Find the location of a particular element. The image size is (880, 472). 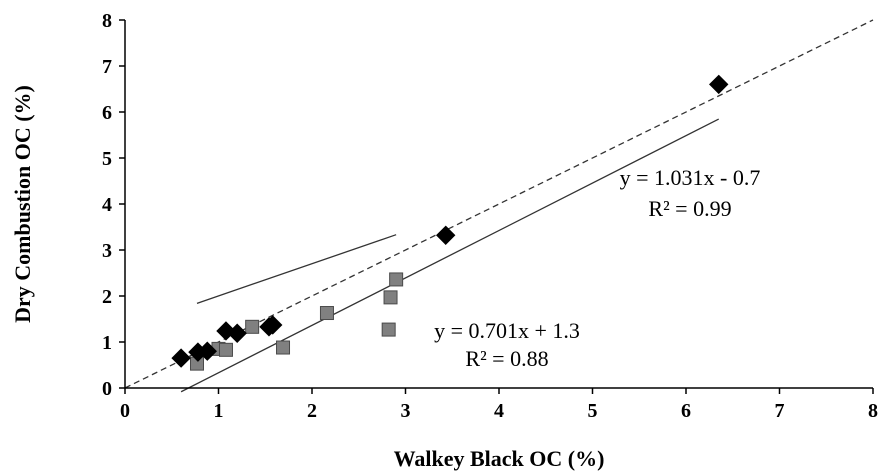

r2-series-1: R² = 0.99 is located at coordinates (689, 208).